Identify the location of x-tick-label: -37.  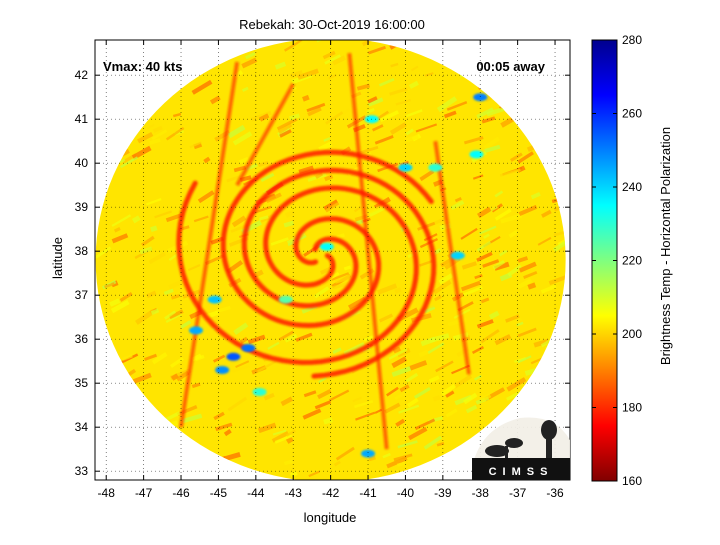
(518, 493).